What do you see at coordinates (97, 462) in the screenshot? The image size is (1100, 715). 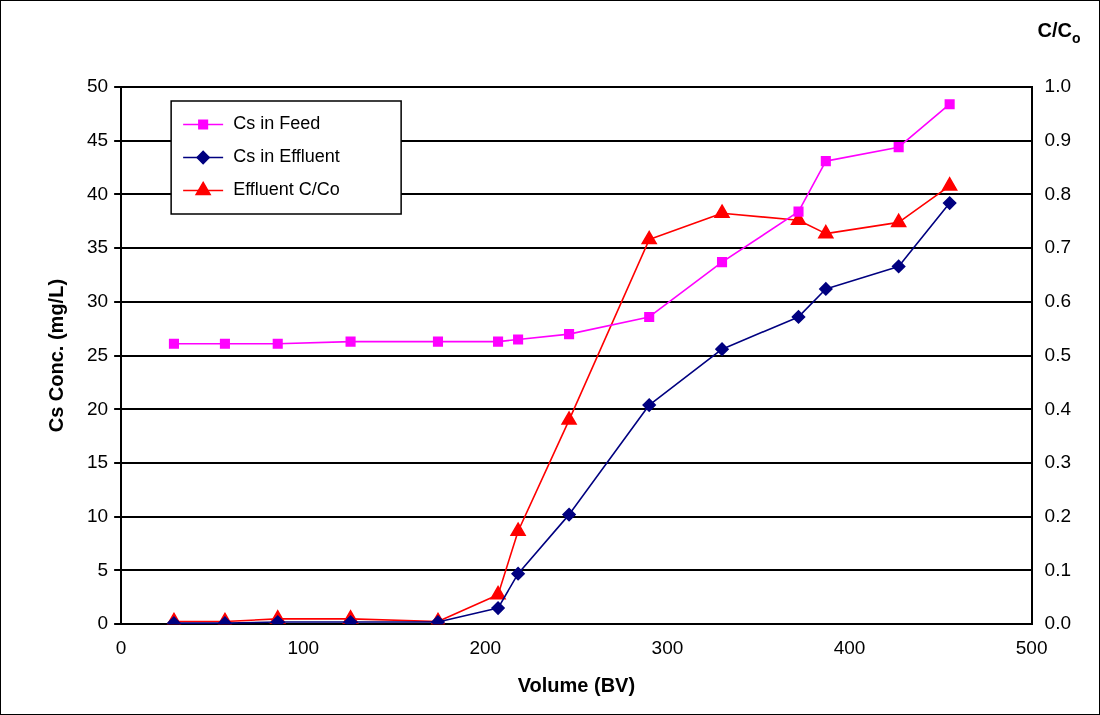 I see `y-tick-label: 15` at bounding box center [97, 462].